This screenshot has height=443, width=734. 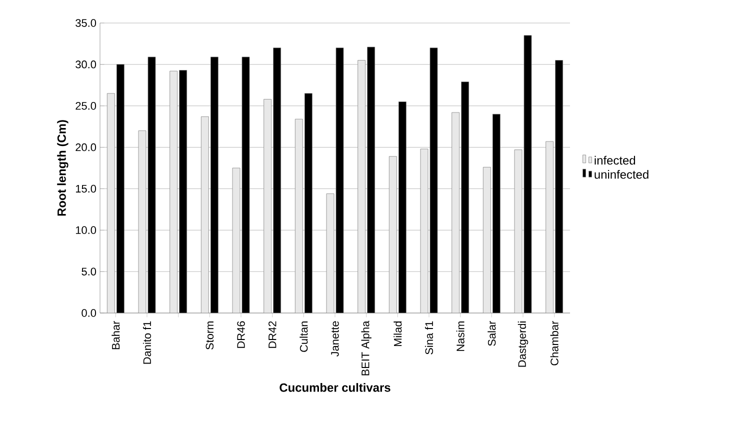 I want to click on y-tick-label: 15.0, so click(x=86, y=188).